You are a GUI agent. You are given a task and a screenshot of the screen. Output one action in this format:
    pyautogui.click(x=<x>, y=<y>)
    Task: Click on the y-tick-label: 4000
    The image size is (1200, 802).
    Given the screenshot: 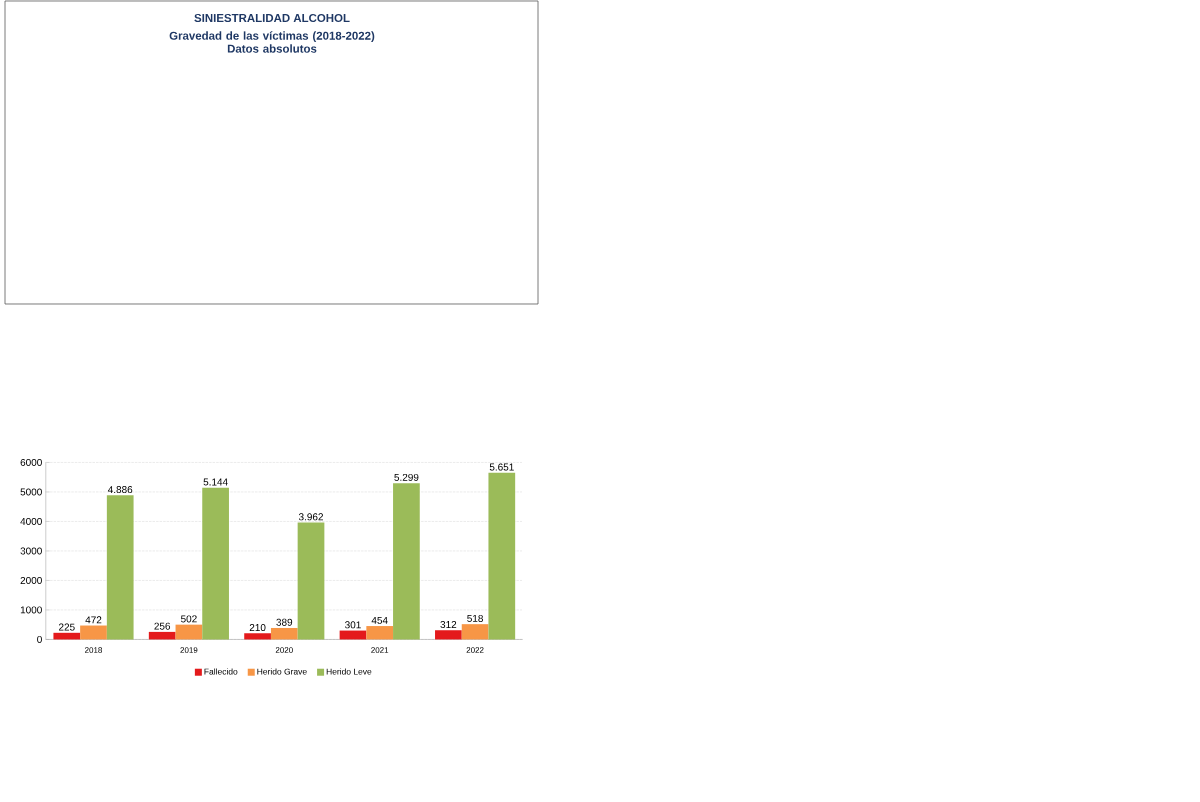 What is the action you would take?
    pyautogui.click(x=31, y=521)
    